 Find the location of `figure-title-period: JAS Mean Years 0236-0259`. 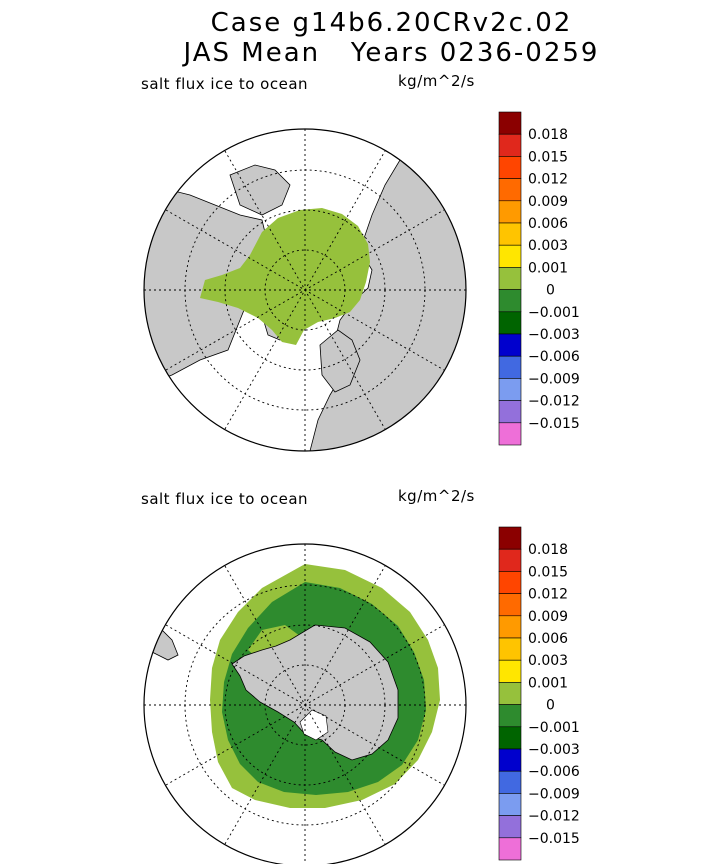

figure-title-period: JAS Mean Years 0236-0259 is located at coordinates (391, 53).